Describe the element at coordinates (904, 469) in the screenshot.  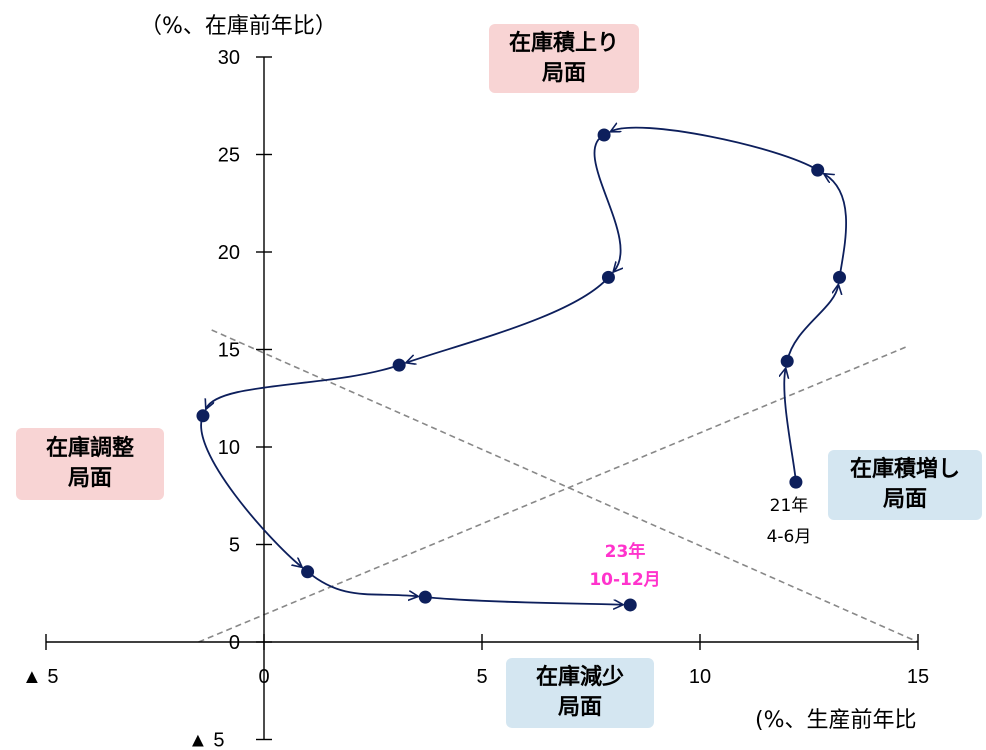
I see `stock-increase-phase-line1: 在庫積増し` at that location.